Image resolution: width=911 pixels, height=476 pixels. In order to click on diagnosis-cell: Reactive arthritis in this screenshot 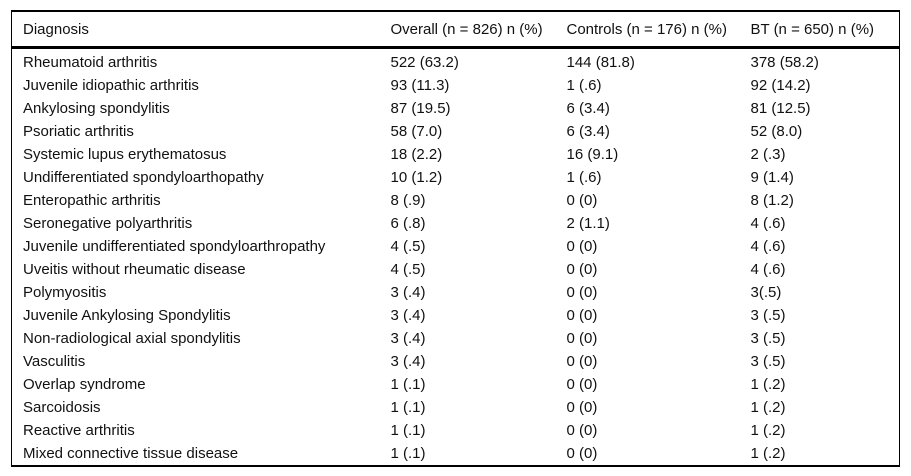, I will do `click(79, 430)`.